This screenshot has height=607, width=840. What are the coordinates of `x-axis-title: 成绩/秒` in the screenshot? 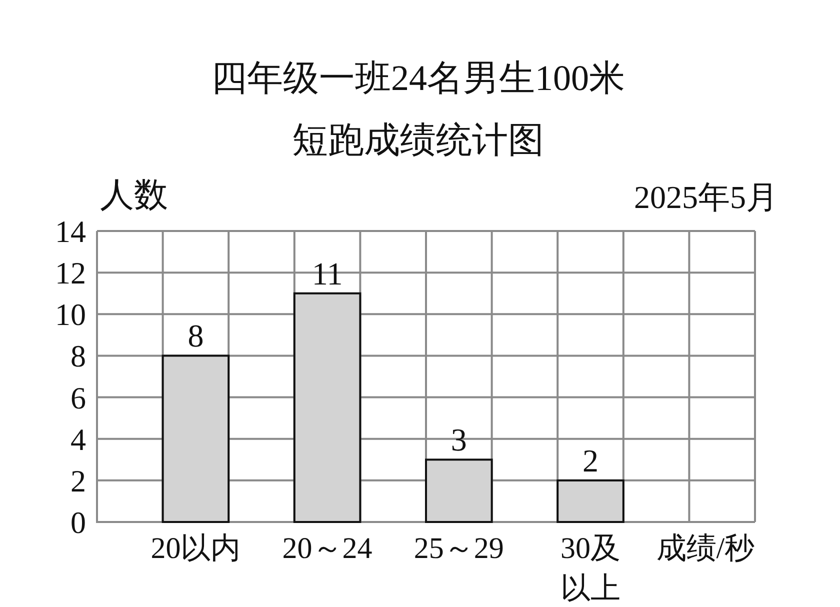 It's located at (705, 548).